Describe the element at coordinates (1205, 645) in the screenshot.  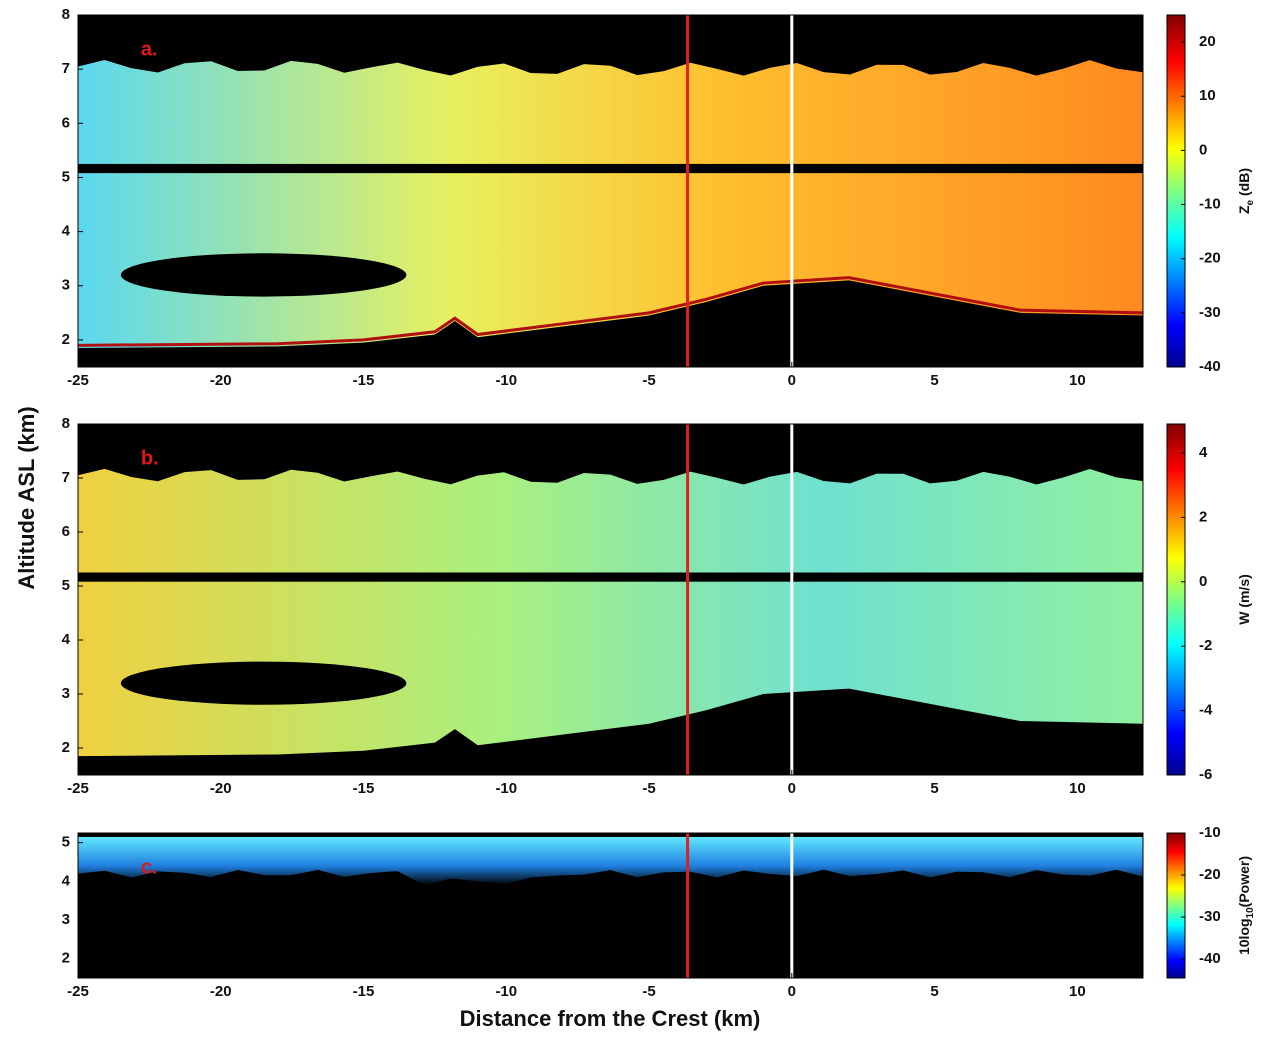
I see `colorbar-tick-label: -2` at that location.